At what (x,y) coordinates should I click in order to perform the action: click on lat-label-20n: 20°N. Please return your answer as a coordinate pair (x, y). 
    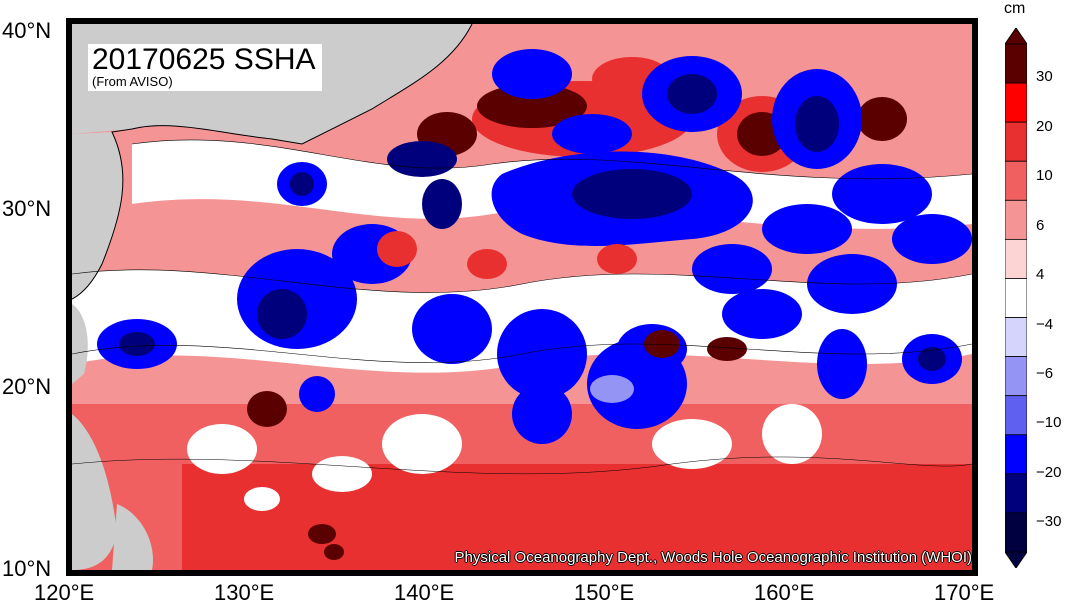
    Looking at the image, I should click on (27, 386).